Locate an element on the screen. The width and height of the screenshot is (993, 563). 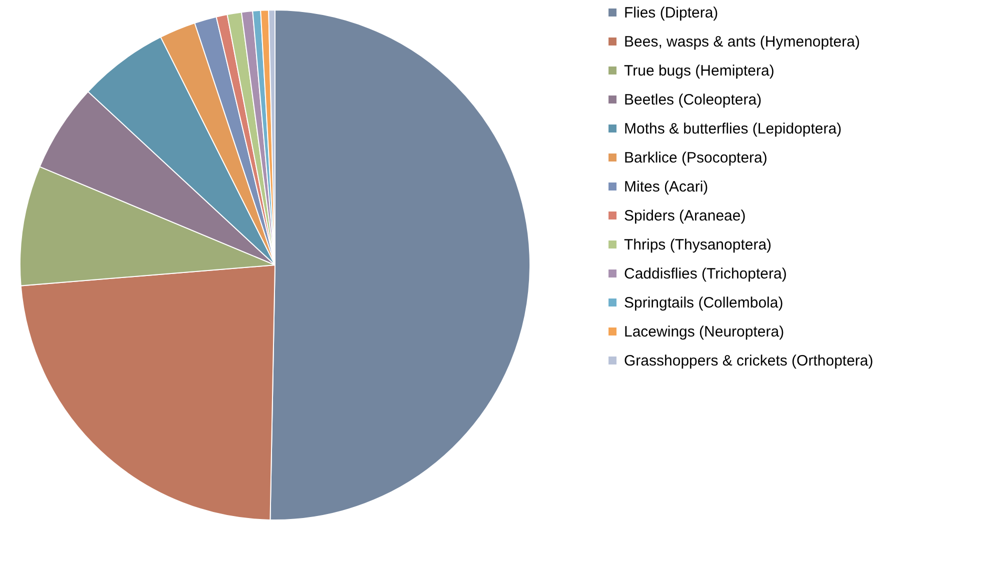
legend-label: Thrips (Thysanoptera) is located at coordinates (698, 245).